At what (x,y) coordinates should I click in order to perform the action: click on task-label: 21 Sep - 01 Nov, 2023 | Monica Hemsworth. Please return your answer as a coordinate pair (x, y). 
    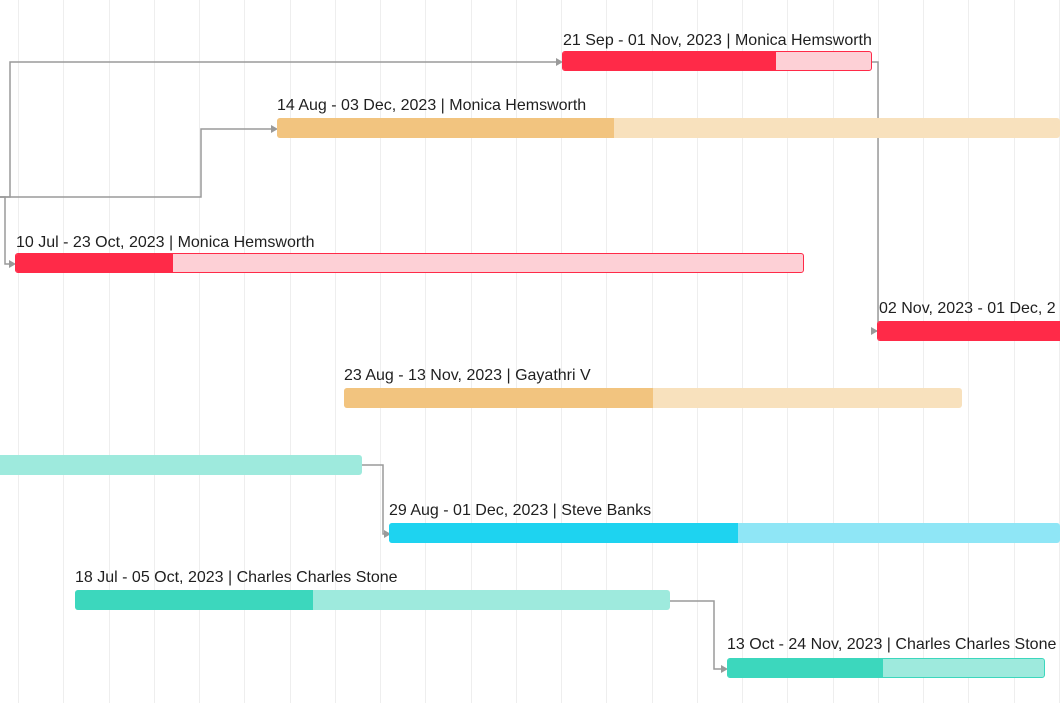
    Looking at the image, I should click on (717, 40).